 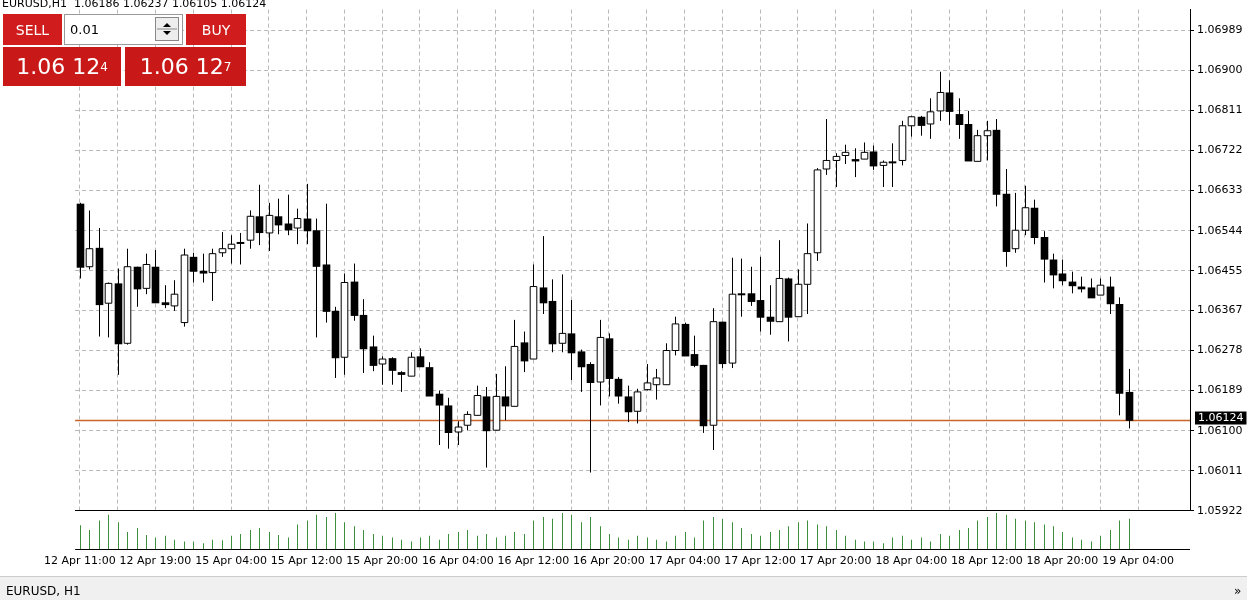 What do you see at coordinates (1220, 190) in the screenshot?
I see `y-tick-label: 1.06633` at bounding box center [1220, 190].